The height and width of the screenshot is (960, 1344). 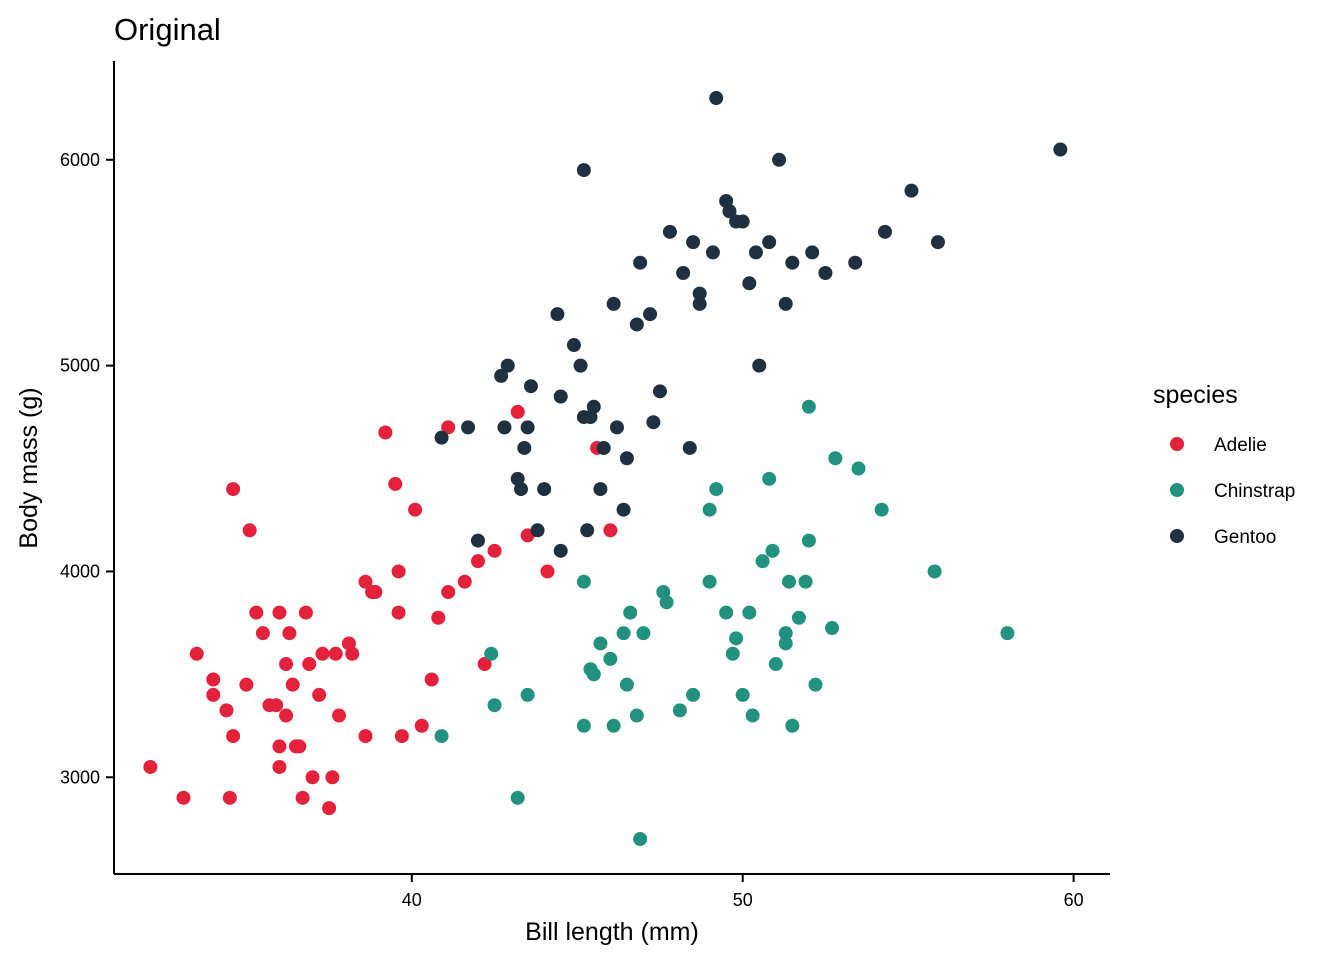 What do you see at coordinates (80, 777) in the screenshot?
I see `y-tick-label: 3000` at bounding box center [80, 777].